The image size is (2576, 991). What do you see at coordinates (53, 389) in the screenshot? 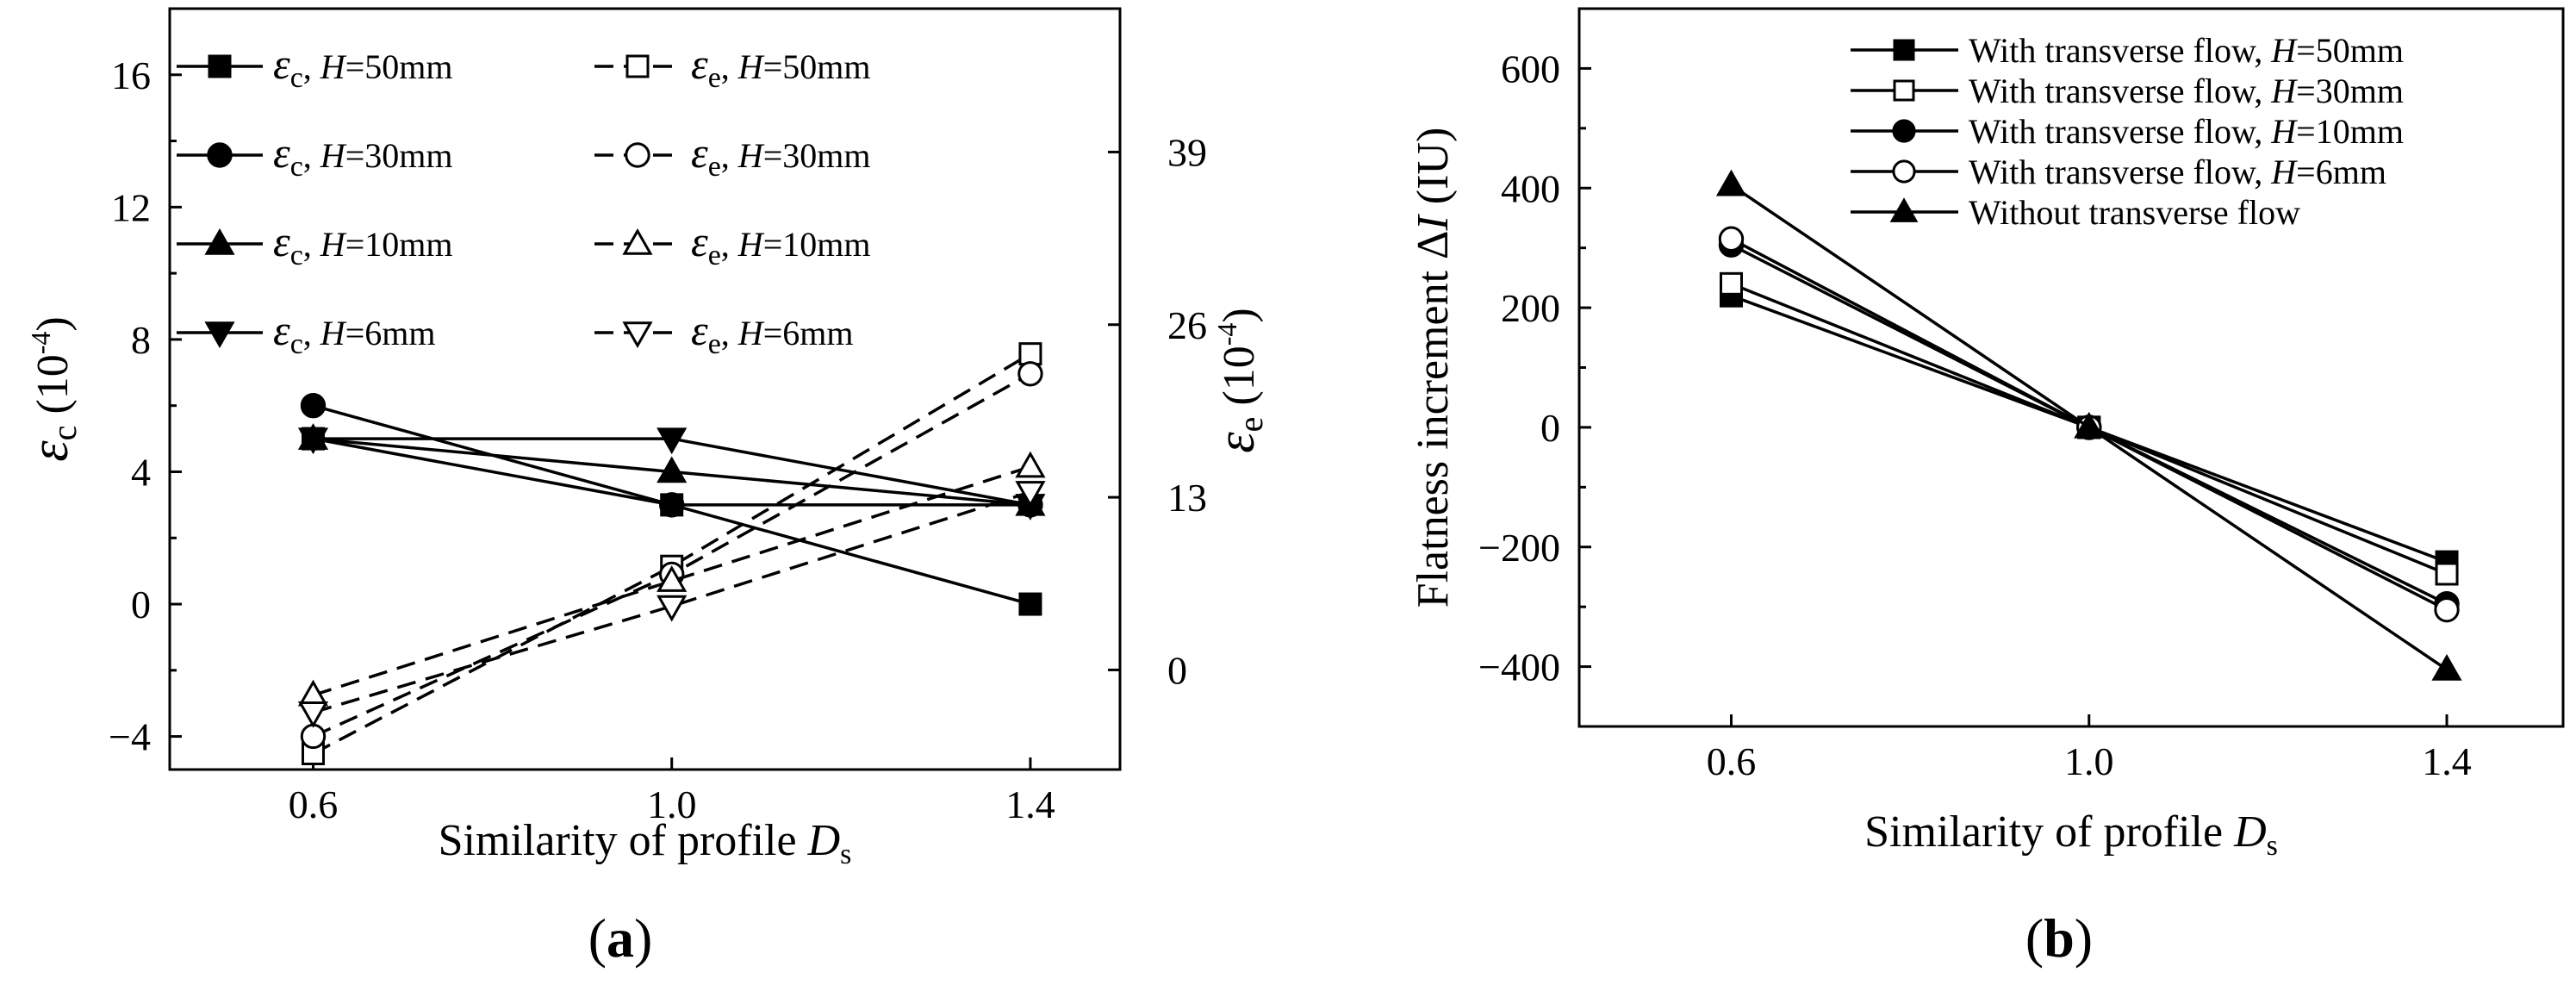
I see `y-left-axis-label: εc (10-4)` at bounding box center [53, 389].